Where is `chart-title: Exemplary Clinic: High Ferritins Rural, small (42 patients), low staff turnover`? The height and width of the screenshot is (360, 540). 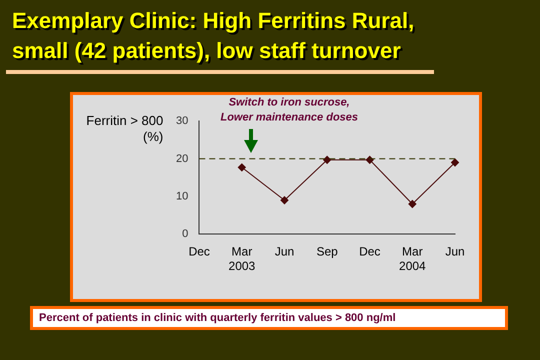 chart-title: Exemplary Clinic: High Ferritins Rural, small (42 patients), low staff turnover is located at coordinates (214, 36).